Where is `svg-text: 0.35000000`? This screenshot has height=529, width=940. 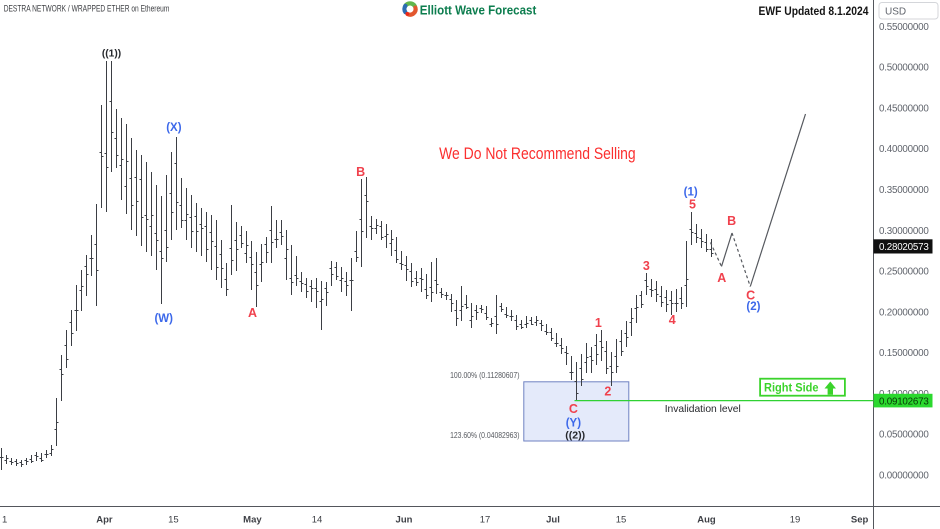
svg-text: 0.35000000 is located at coordinates (904, 190).